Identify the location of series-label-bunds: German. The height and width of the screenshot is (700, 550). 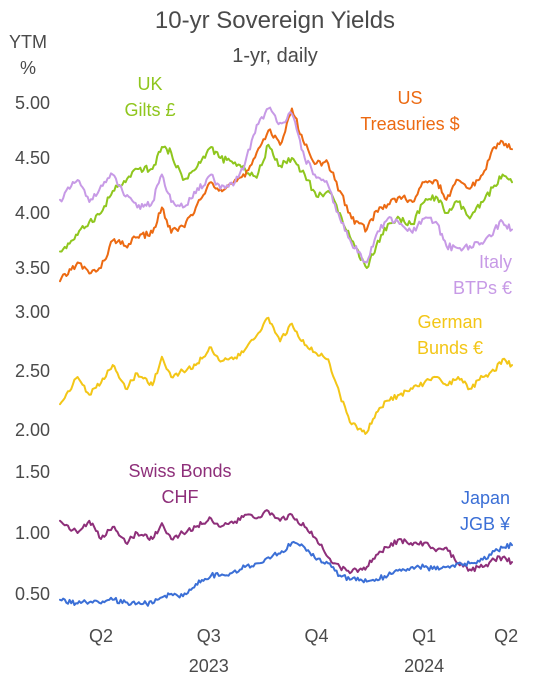
(449, 322).